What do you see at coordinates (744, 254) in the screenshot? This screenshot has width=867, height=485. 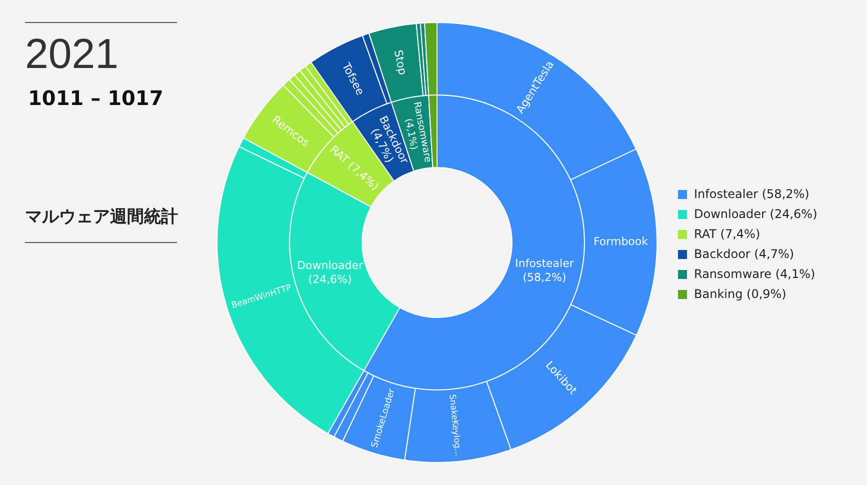 I see `legend-label: Backdoor (4,7%)` at bounding box center [744, 254].